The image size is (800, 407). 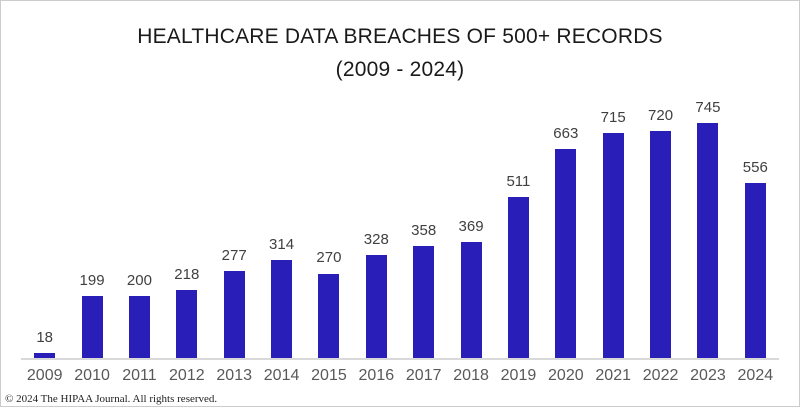 What do you see at coordinates (44, 375) in the screenshot?
I see `x-axis-tick-label: 2009` at bounding box center [44, 375].